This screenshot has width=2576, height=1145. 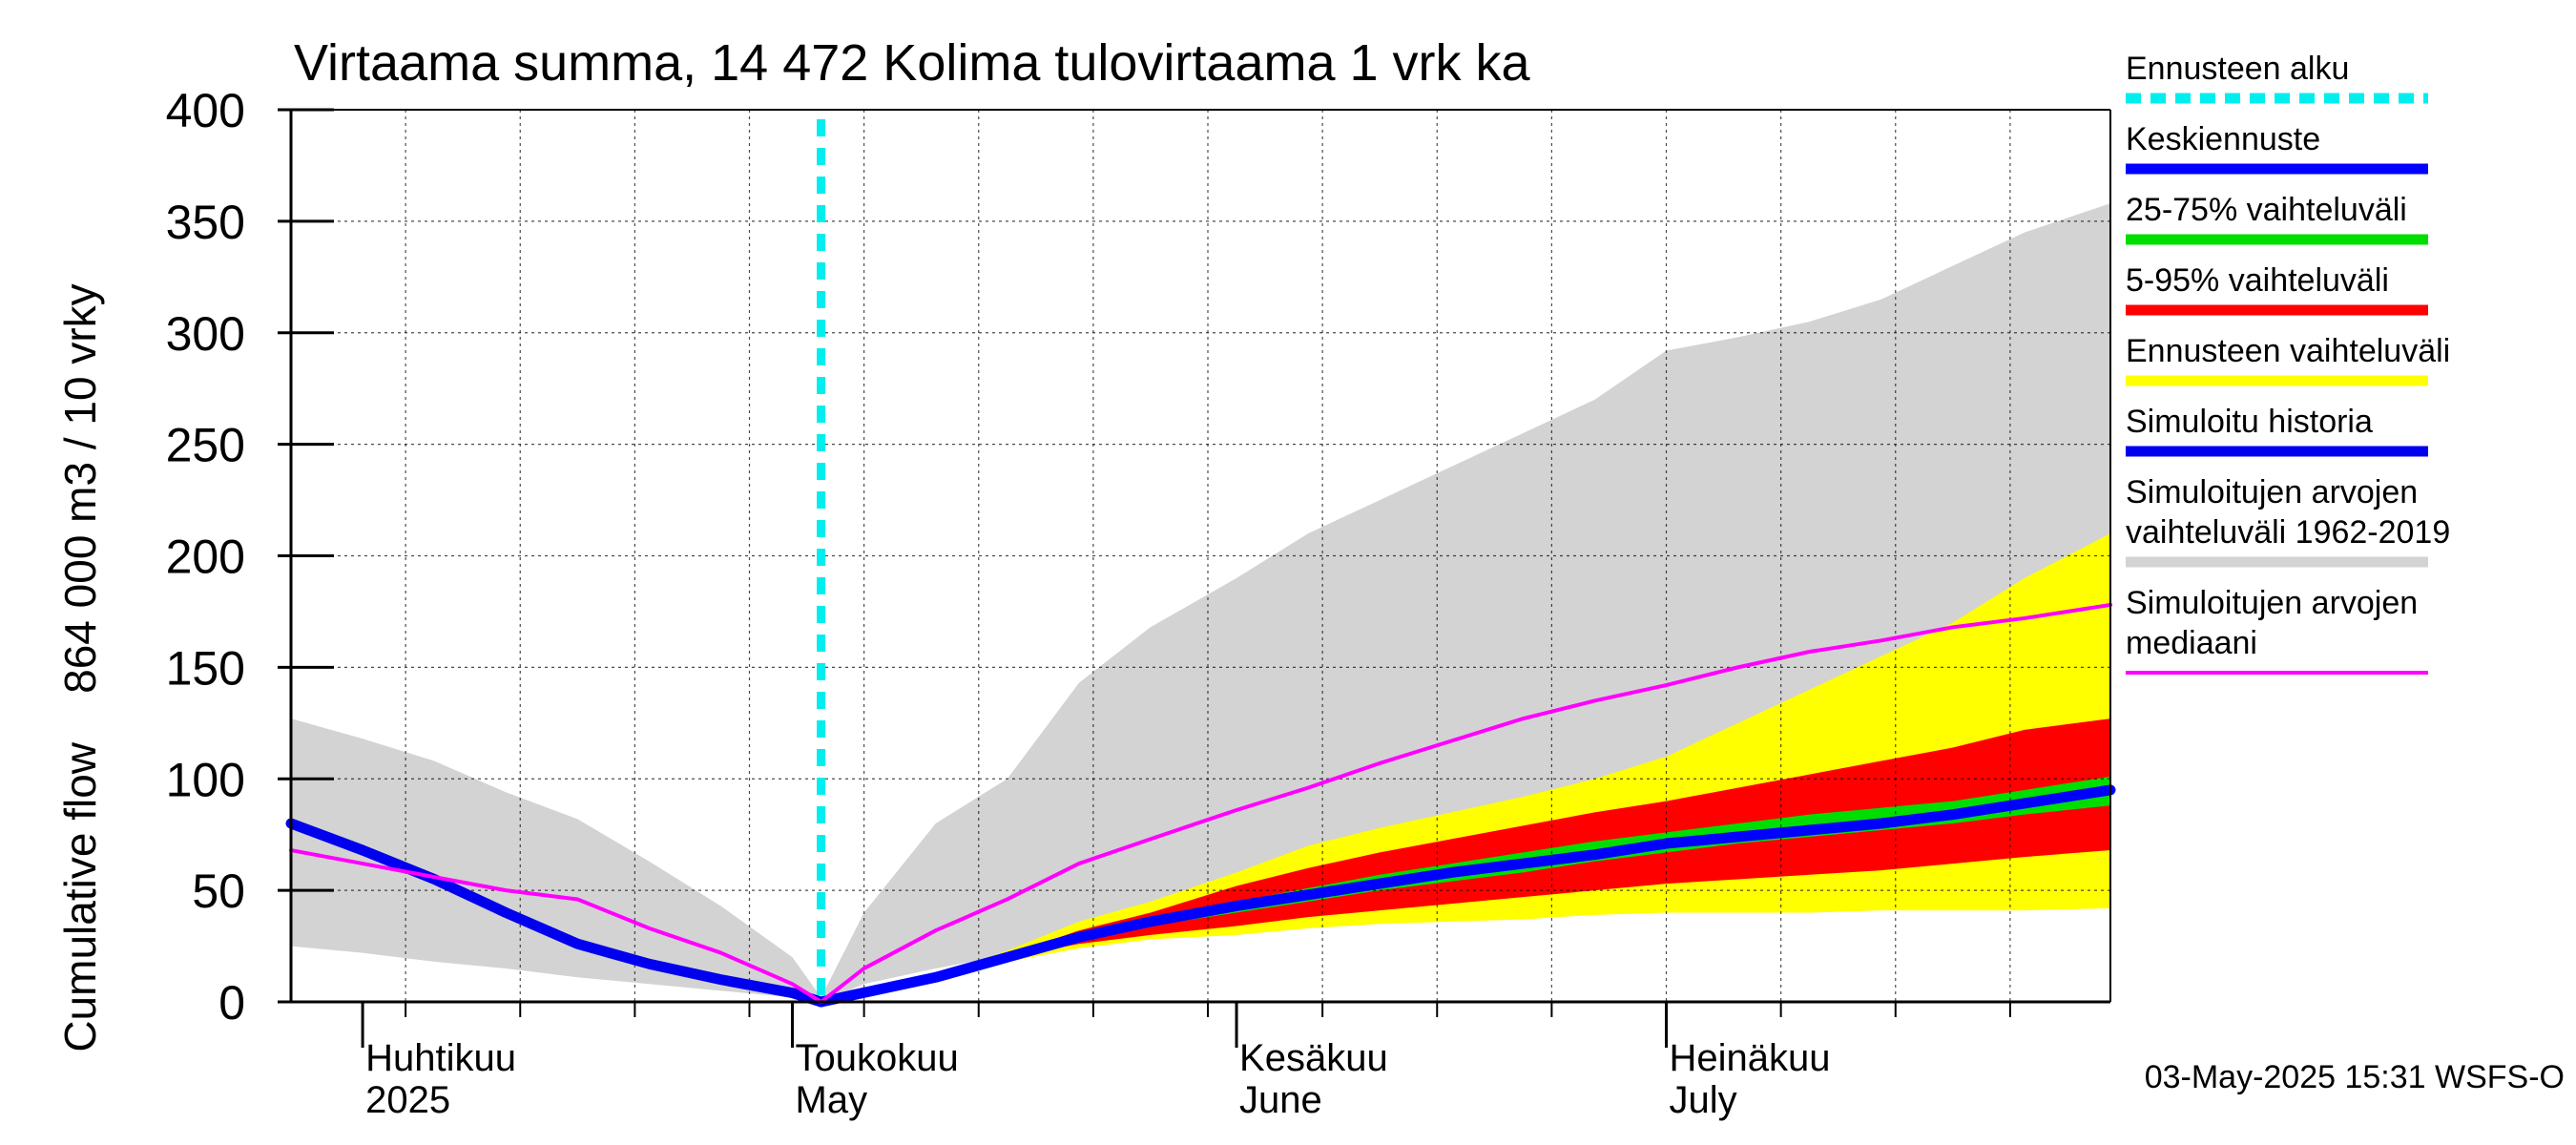 I want to click on x-month-label-fi-0: Huhtikuu, so click(x=440, y=1058).